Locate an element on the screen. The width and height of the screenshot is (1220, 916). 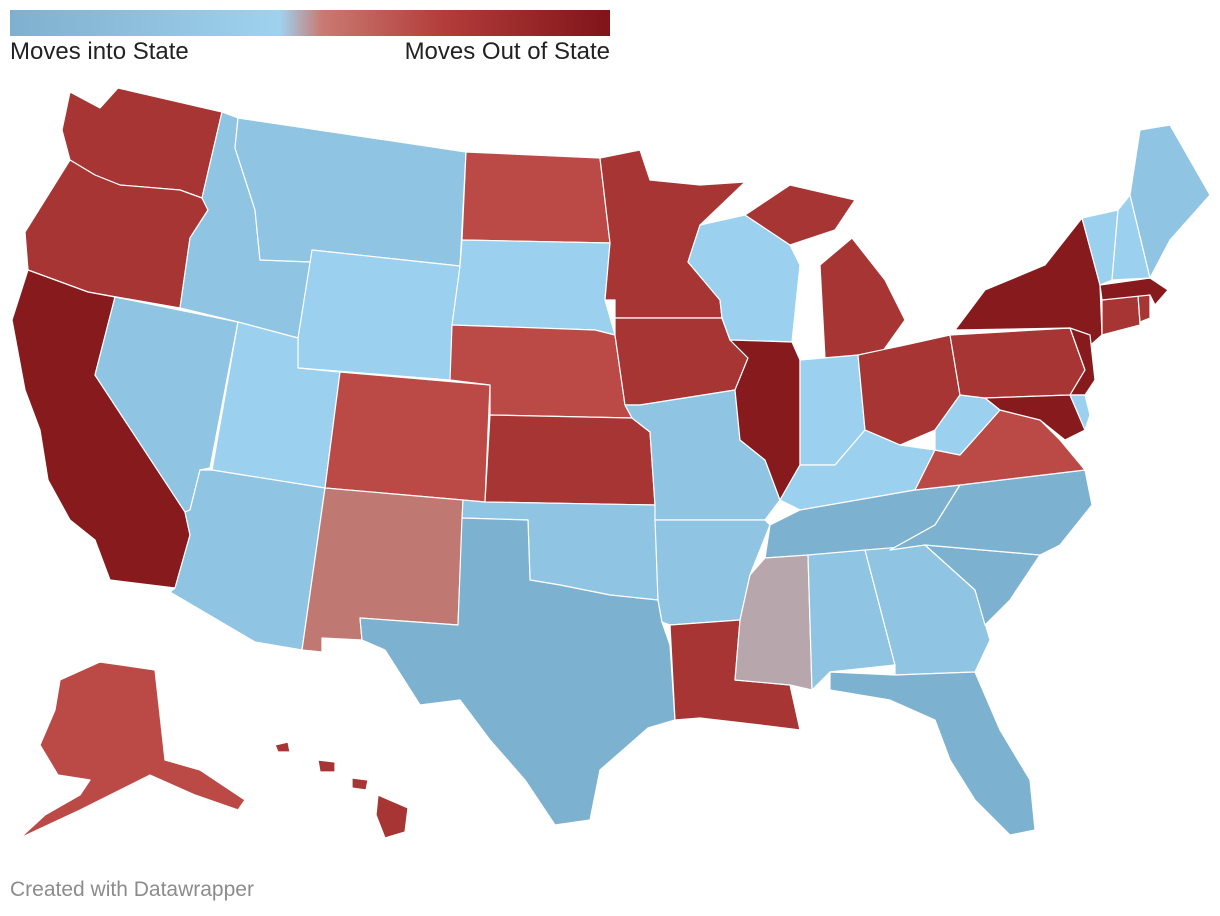
state-KS is located at coordinates (570, 460).